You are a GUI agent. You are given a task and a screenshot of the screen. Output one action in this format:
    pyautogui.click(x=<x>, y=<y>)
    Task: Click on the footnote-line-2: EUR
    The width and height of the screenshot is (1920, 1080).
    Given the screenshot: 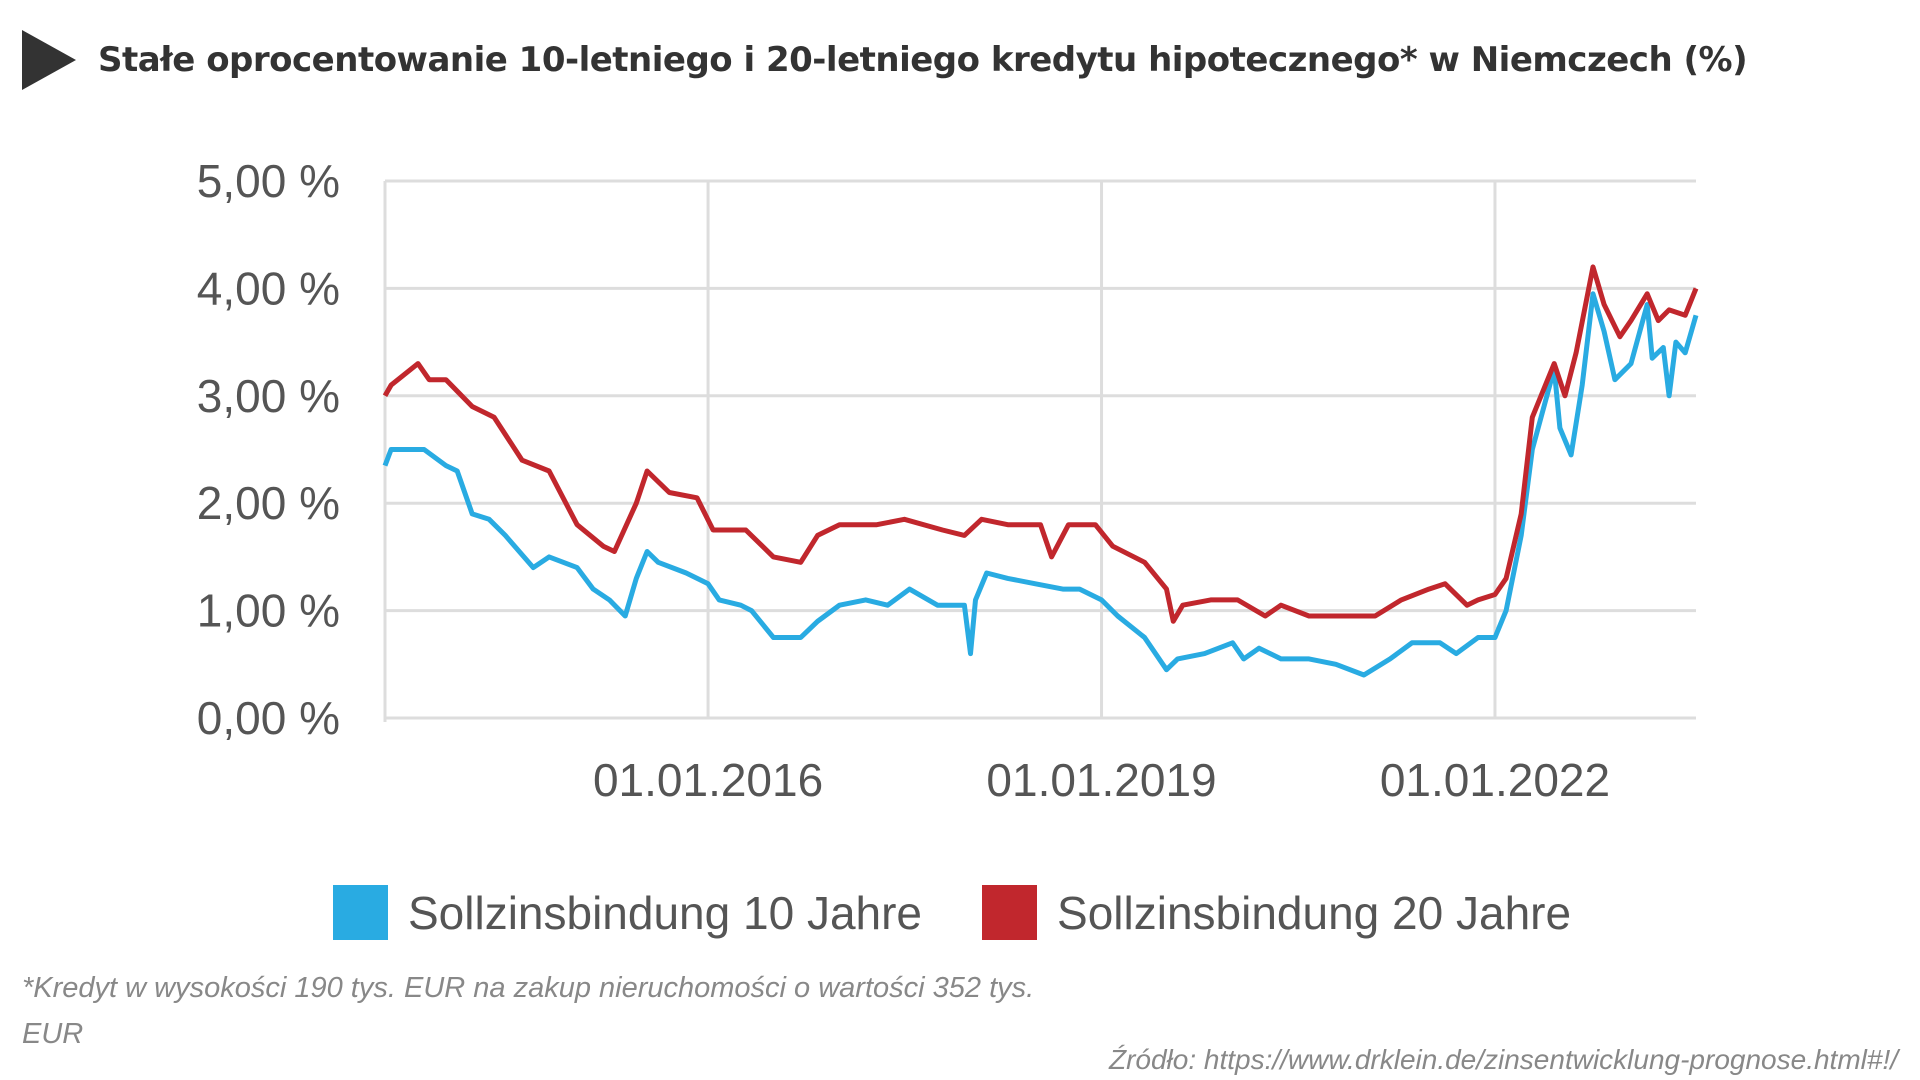 What is the action you would take?
    pyautogui.click(x=53, y=1034)
    